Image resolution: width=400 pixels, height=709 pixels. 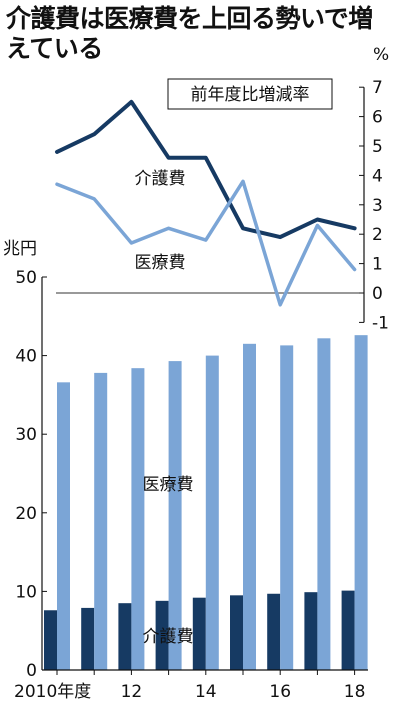 I want to click on series-label-iryo-bar: 医療費, so click(x=168, y=485).